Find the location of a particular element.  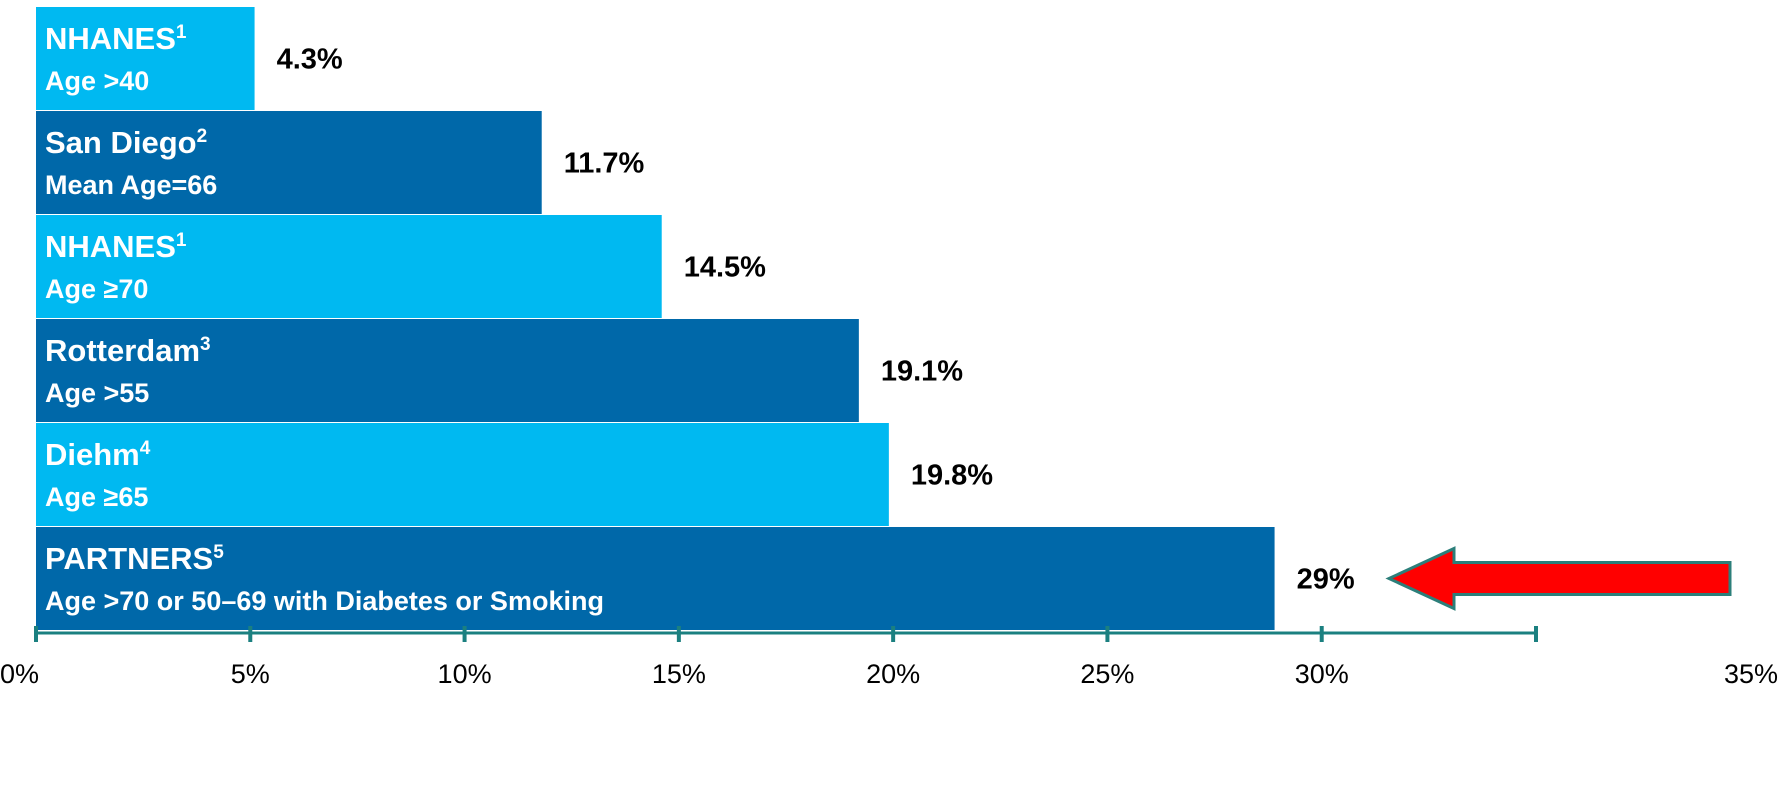

bar-subtitle-0: Age >40 is located at coordinates (97, 81).